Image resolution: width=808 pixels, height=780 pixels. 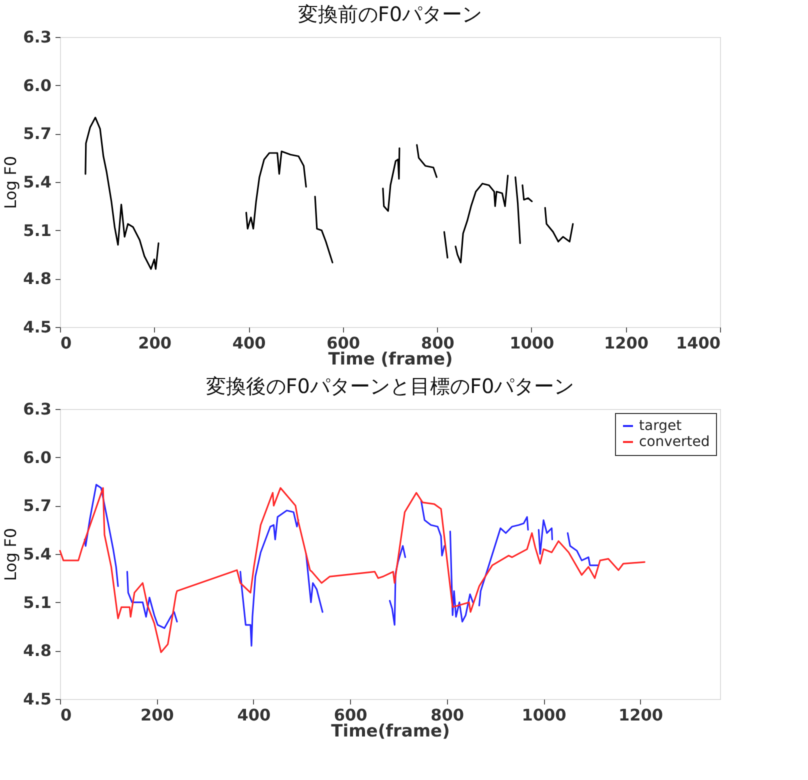 What do you see at coordinates (674, 442) in the screenshot?
I see `legend-label: converted` at bounding box center [674, 442].